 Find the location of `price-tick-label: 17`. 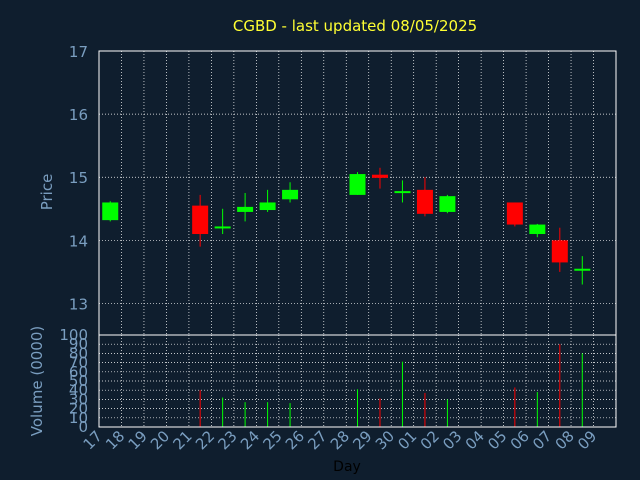

price-tick-label: 17 is located at coordinates (78, 52).